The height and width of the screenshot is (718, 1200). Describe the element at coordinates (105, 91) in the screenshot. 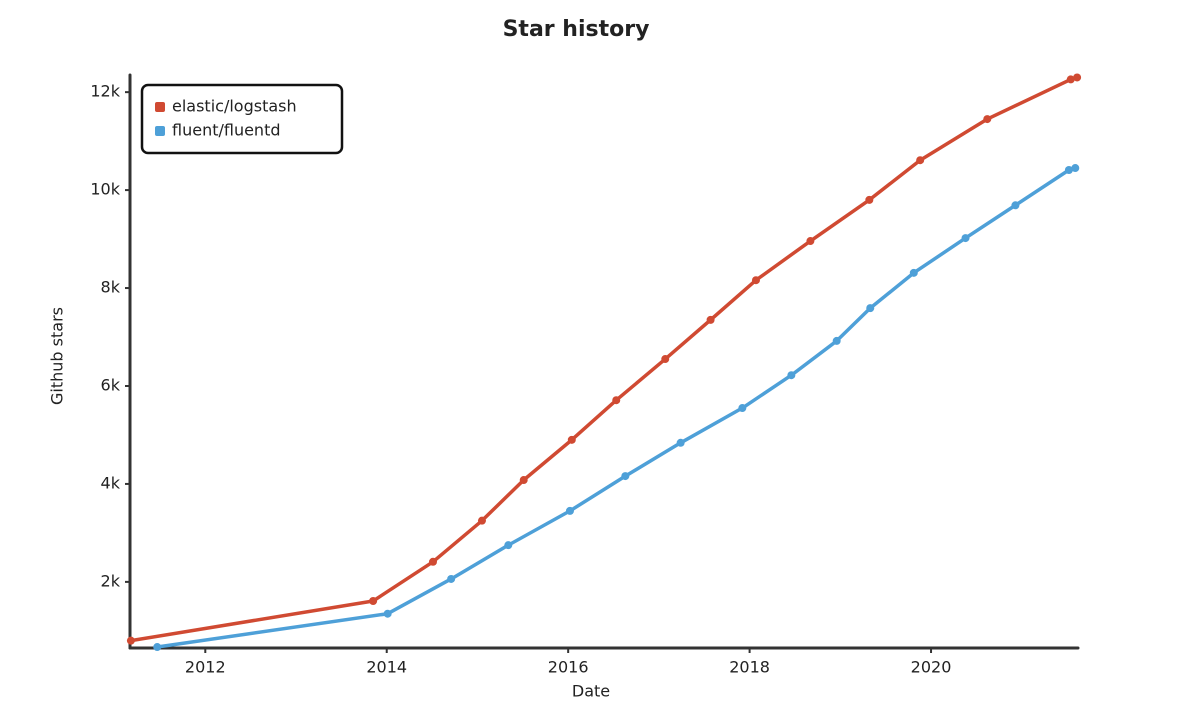

I see `y-tick-label: 12k` at that location.